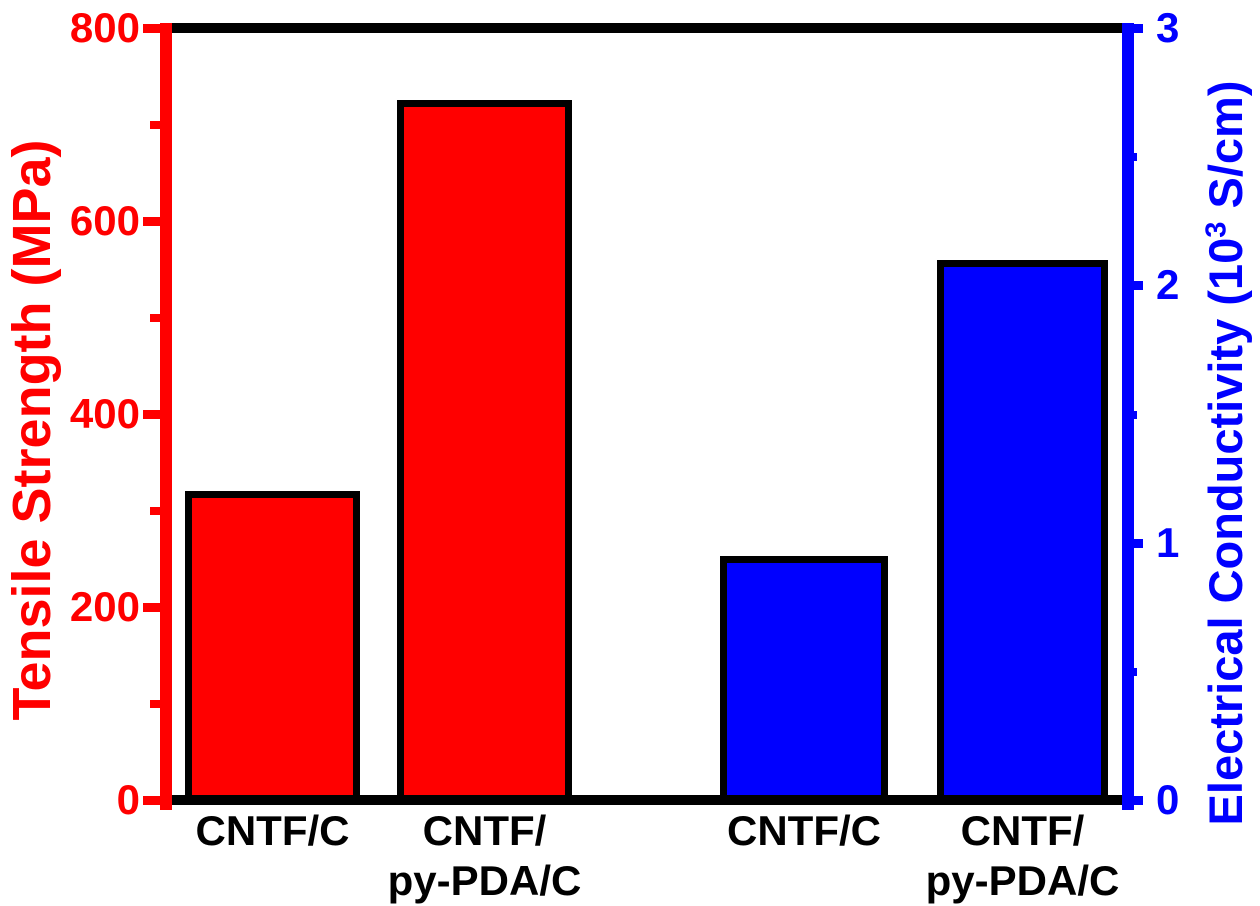  Describe the element at coordinates (1168, 285) in the screenshot. I see `right-axis-tick-label: 2` at that location.